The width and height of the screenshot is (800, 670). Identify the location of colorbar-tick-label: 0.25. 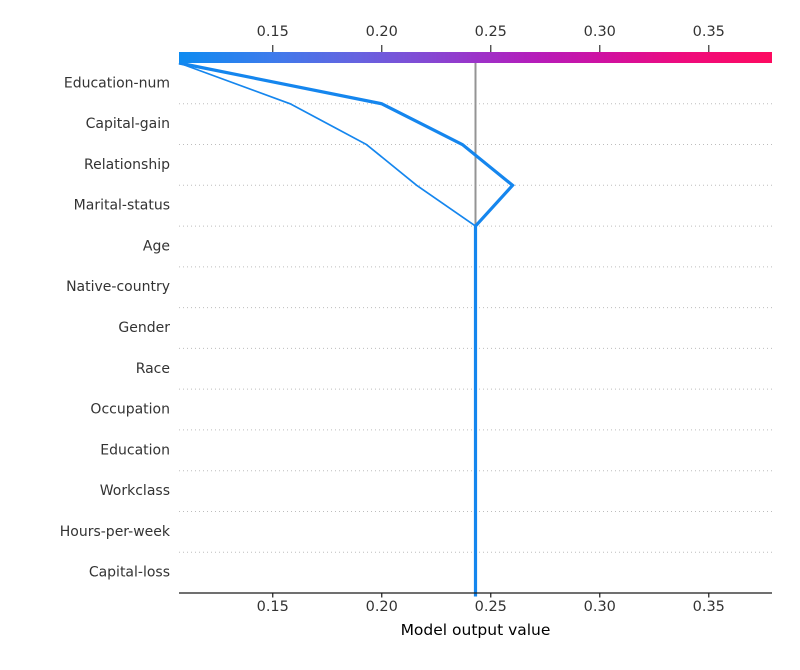
(491, 32).